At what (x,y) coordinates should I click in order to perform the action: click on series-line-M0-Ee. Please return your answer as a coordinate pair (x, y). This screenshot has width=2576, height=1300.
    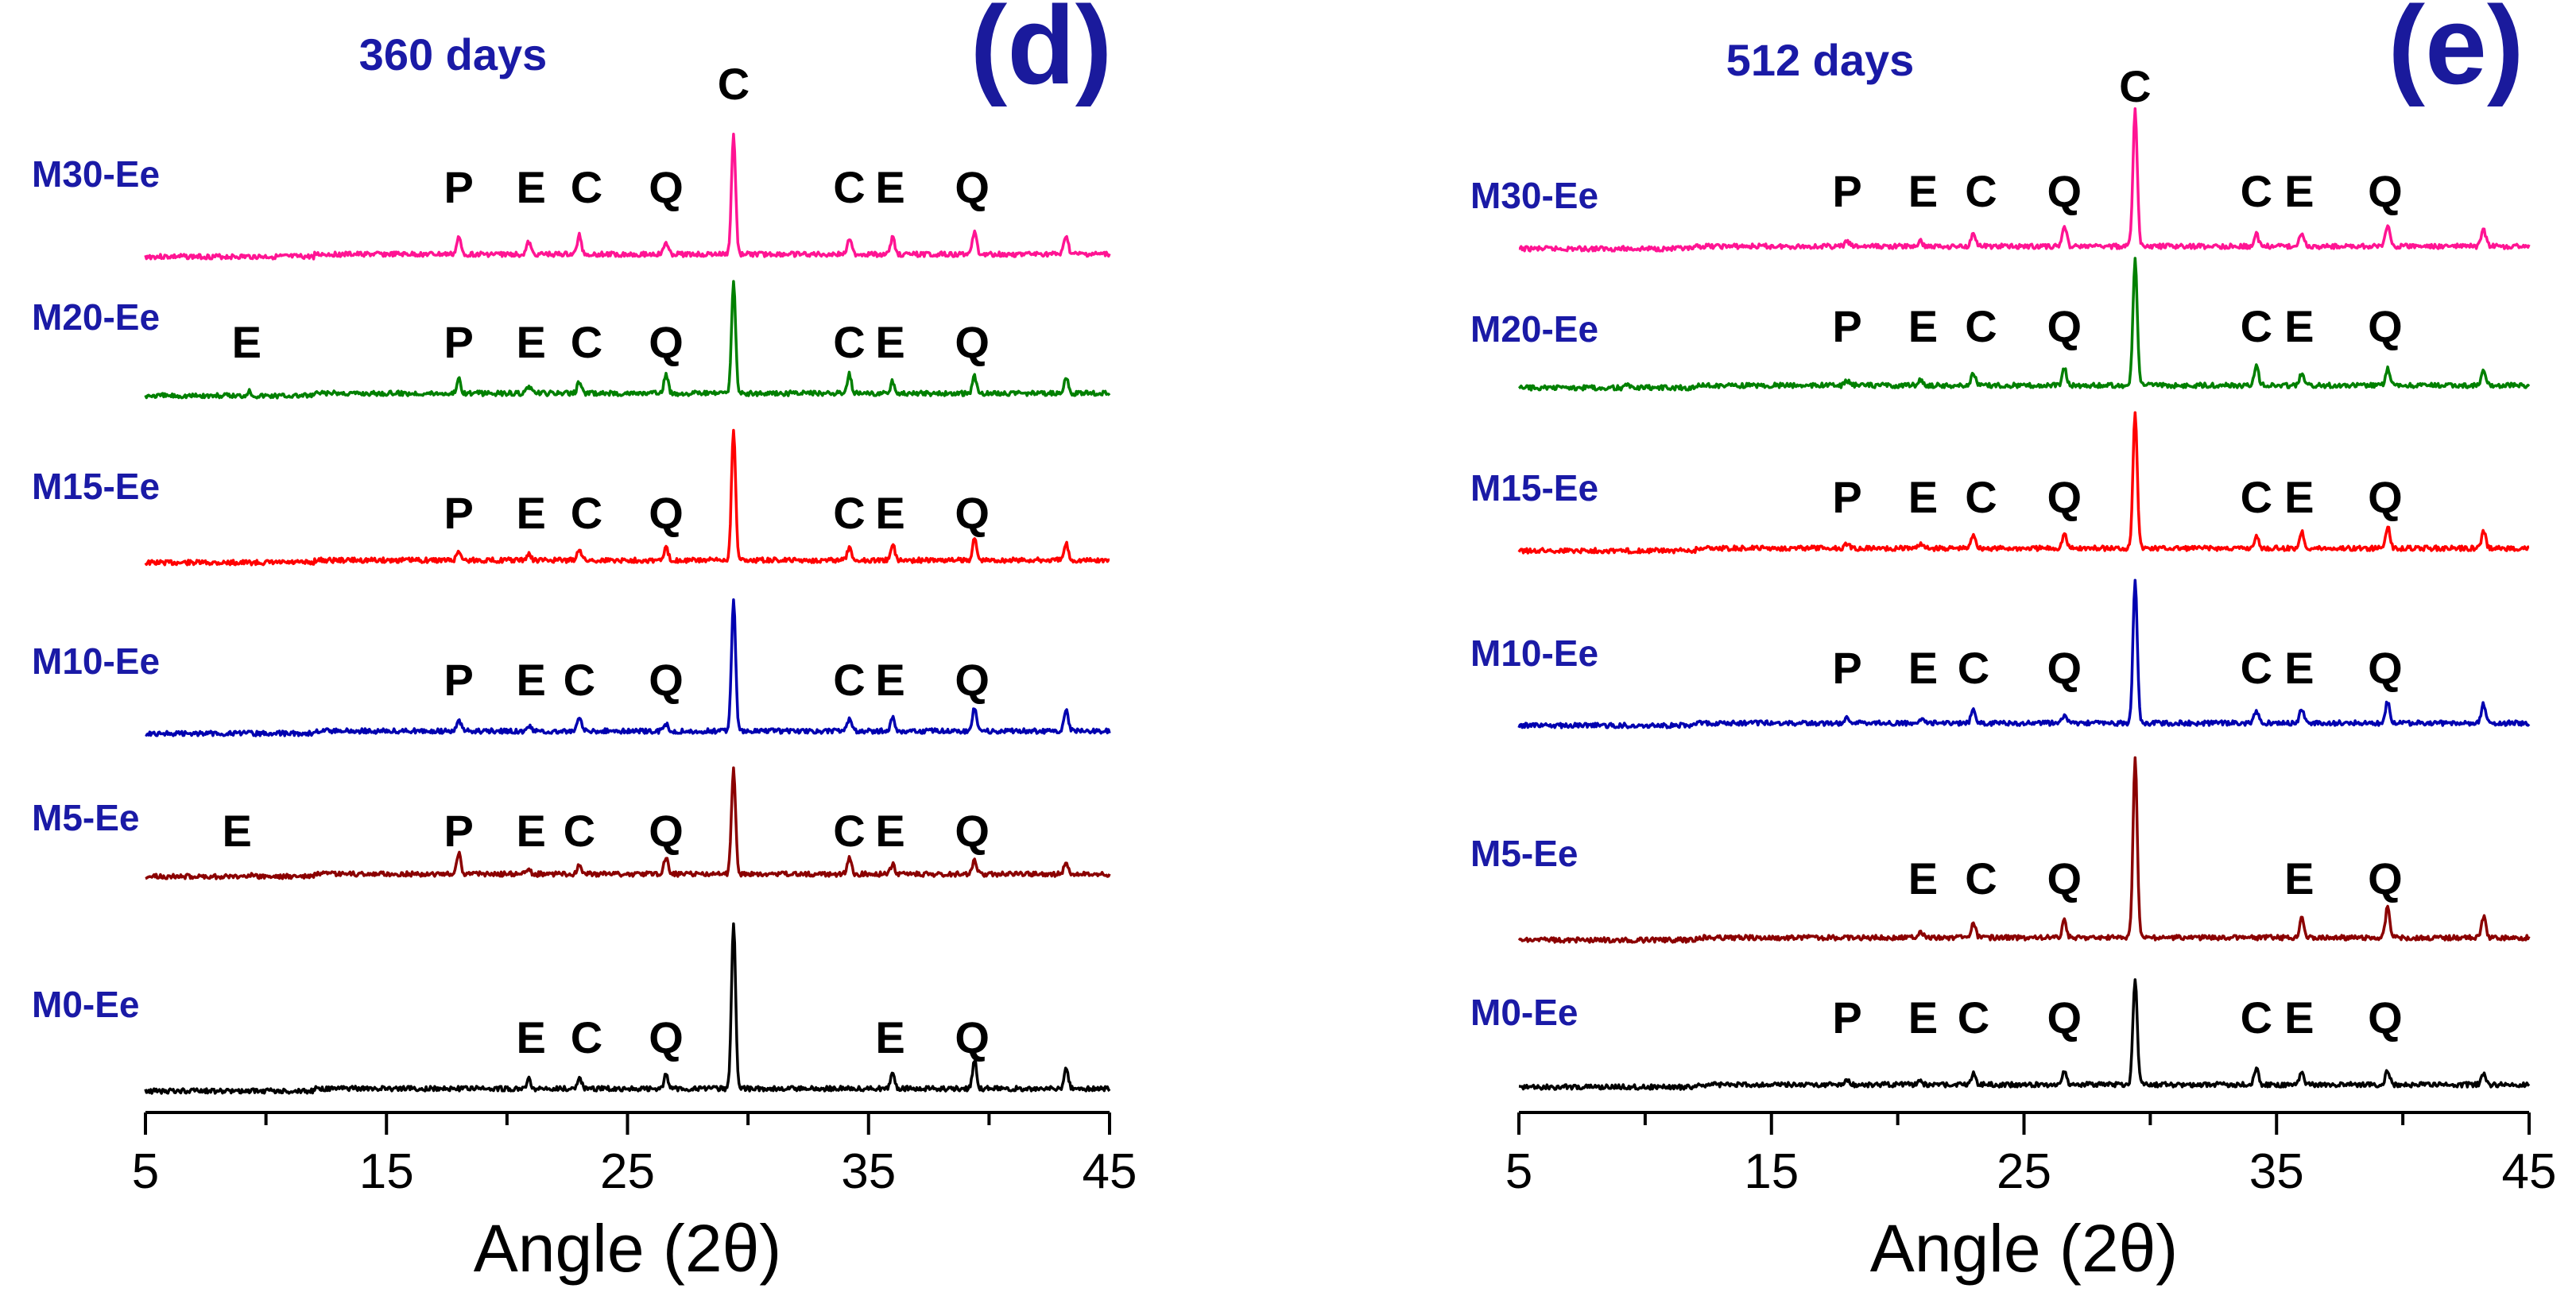
    Looking at the image, I should click on (627, 1009).